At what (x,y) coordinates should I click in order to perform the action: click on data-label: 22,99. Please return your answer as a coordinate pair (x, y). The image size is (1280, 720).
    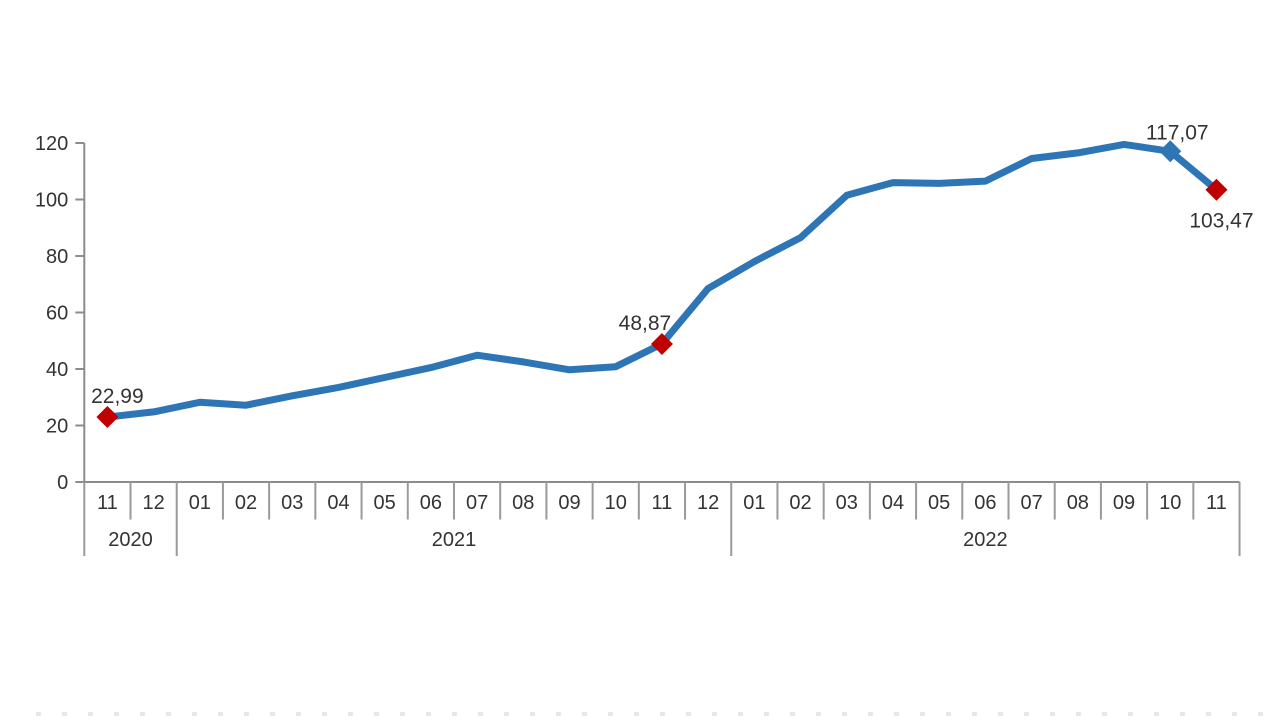
    Looking at the image, I should click on (117, 396).